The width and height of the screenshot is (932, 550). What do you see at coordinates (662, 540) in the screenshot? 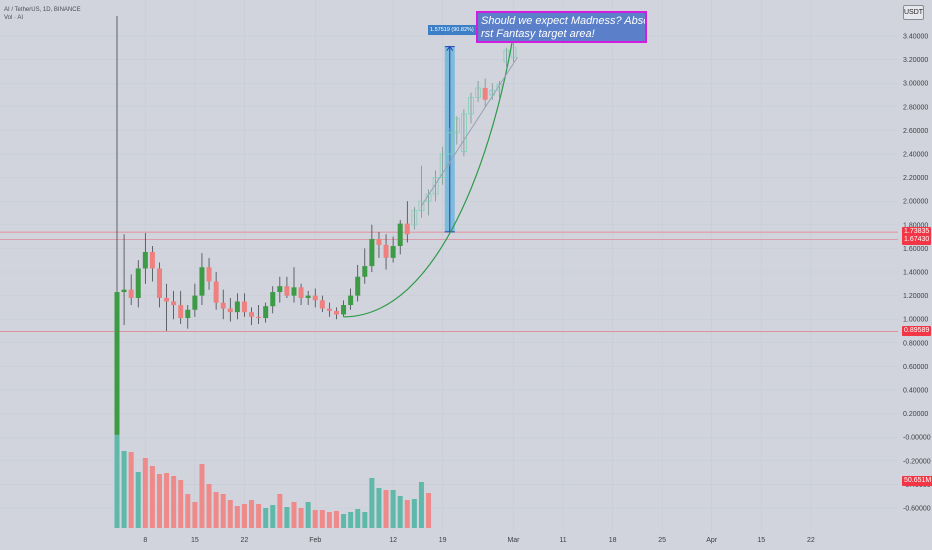
I see `time-tick-label: 25` at bounding box center [662, 540].